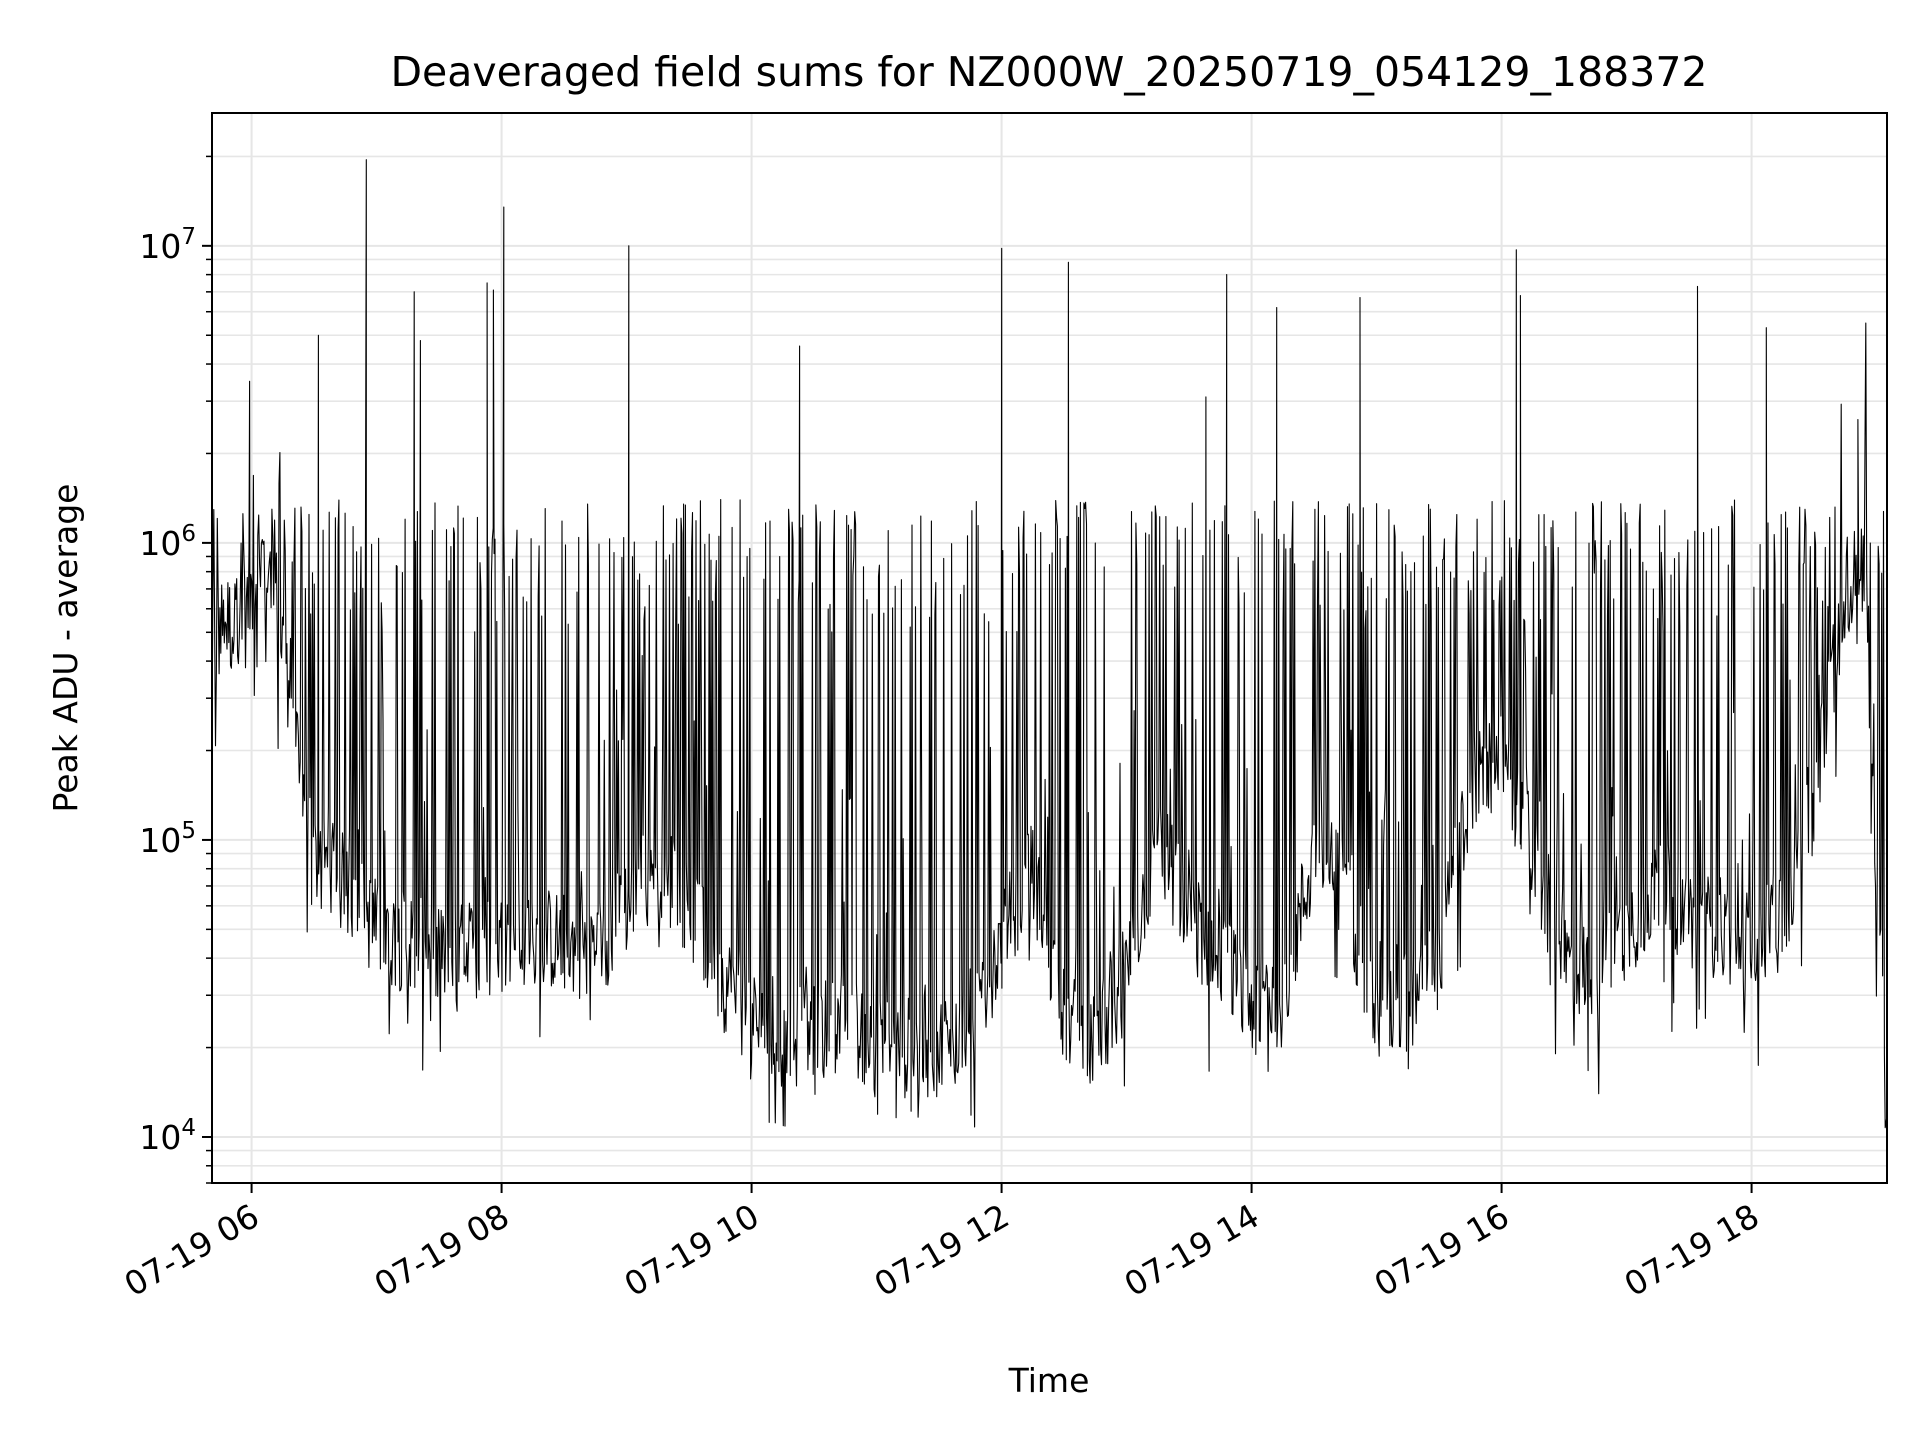 The width and height of the screenshot is (1920, 1440). I want to click on y-tick-label: 10⁵, so click(167, 839).